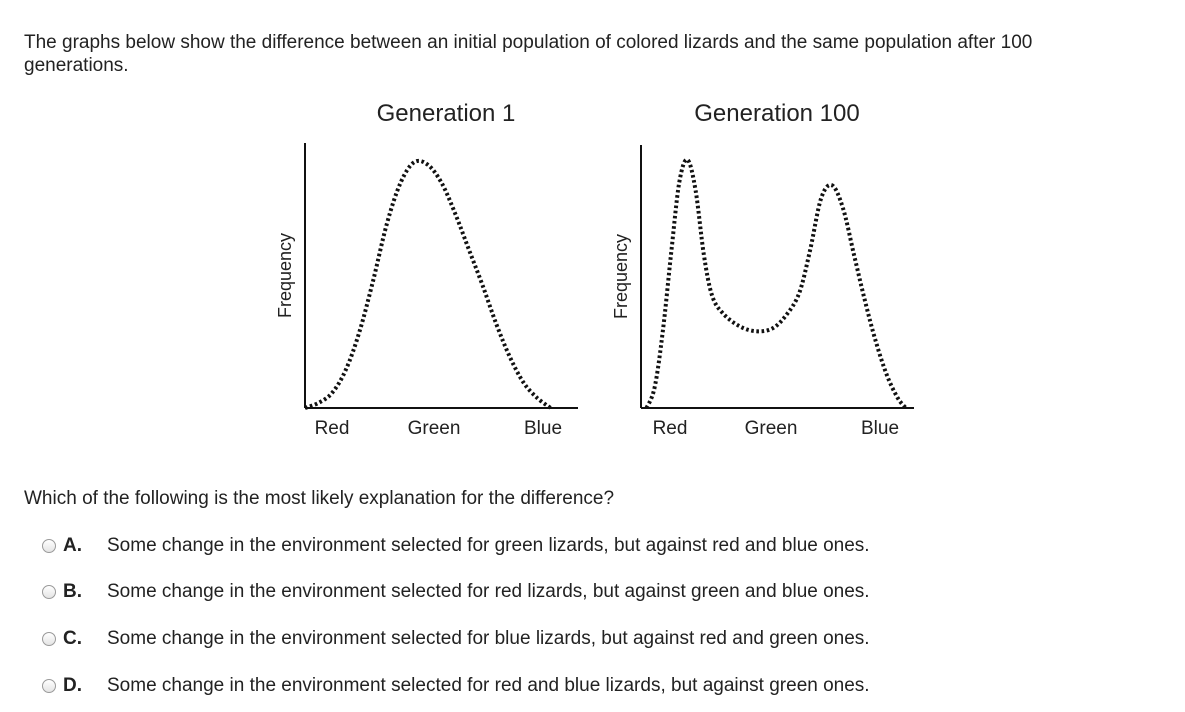 The width and height of the screenshot is (1185, 712). I want to click on chart2-y-axis-label: Frequency, so click(621, 276).